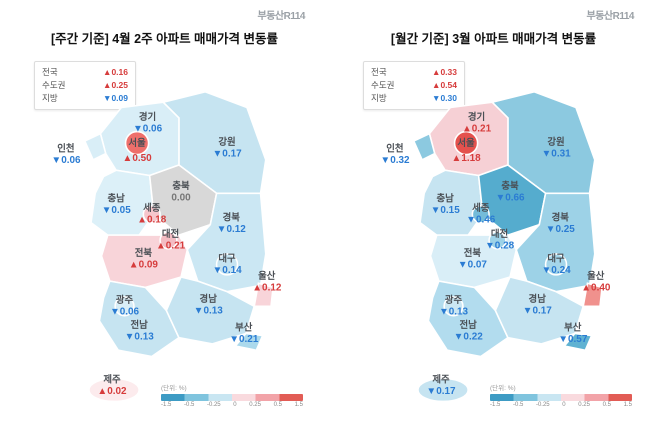  What do you see at coordinates (446, 210) in the screenshot?
I see `region-value: ▼0.15` at bounding box center [446, 210].